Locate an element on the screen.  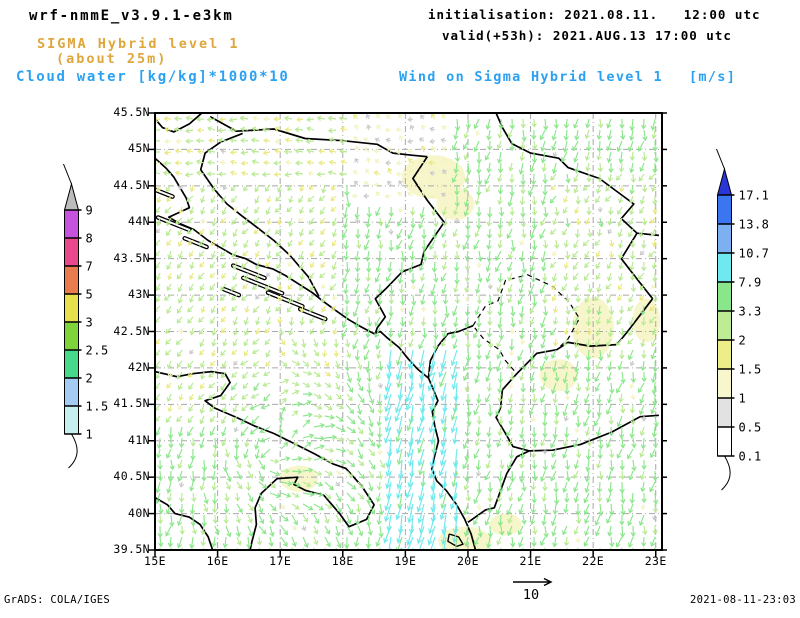
colorbar-segment is located at coordinates (71, 224).